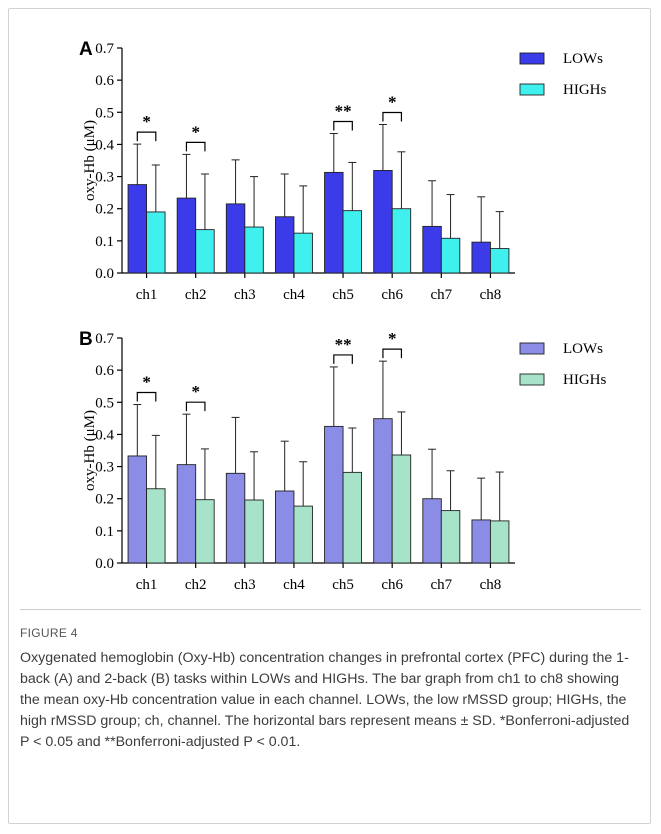  I want to click on panel-letter: A, so click(86, 49).